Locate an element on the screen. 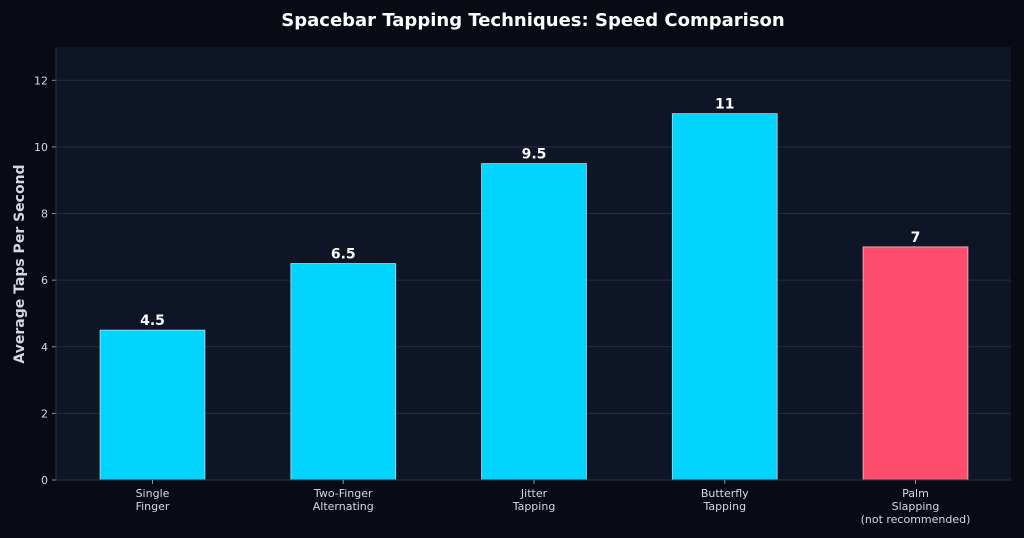 The width and height of the screenshot is (1024, 538). y-tick-label: 0 is located at coordinates (44, 480).